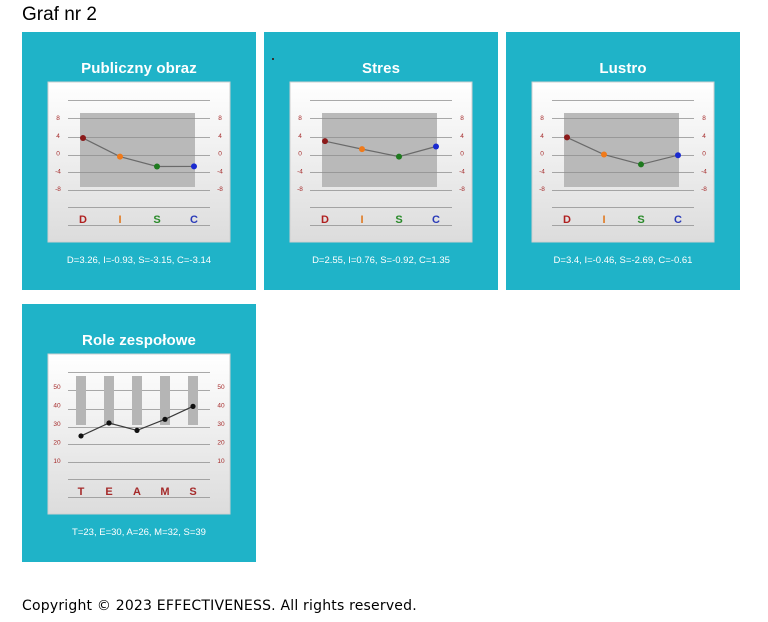  I want to click on chart-caption: T=23, E=30, A=26, M=32, S=39, so click(139, 532).